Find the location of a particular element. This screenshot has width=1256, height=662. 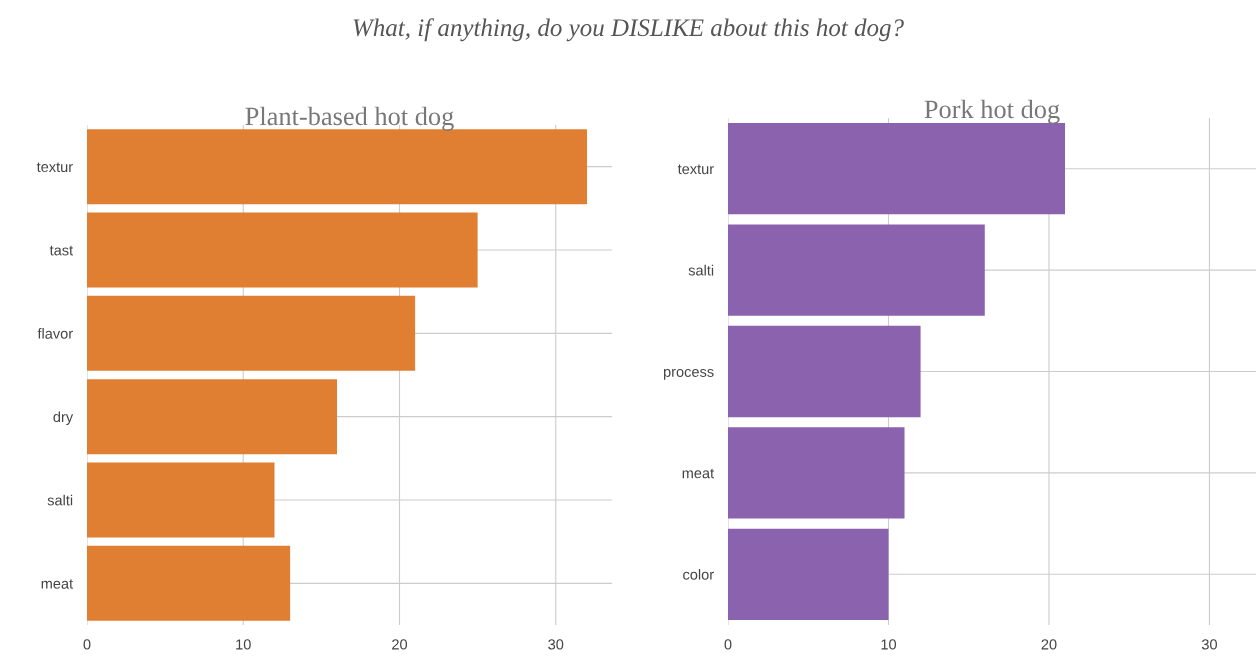

y-tick-label: color is located at coordinates (698, 574).